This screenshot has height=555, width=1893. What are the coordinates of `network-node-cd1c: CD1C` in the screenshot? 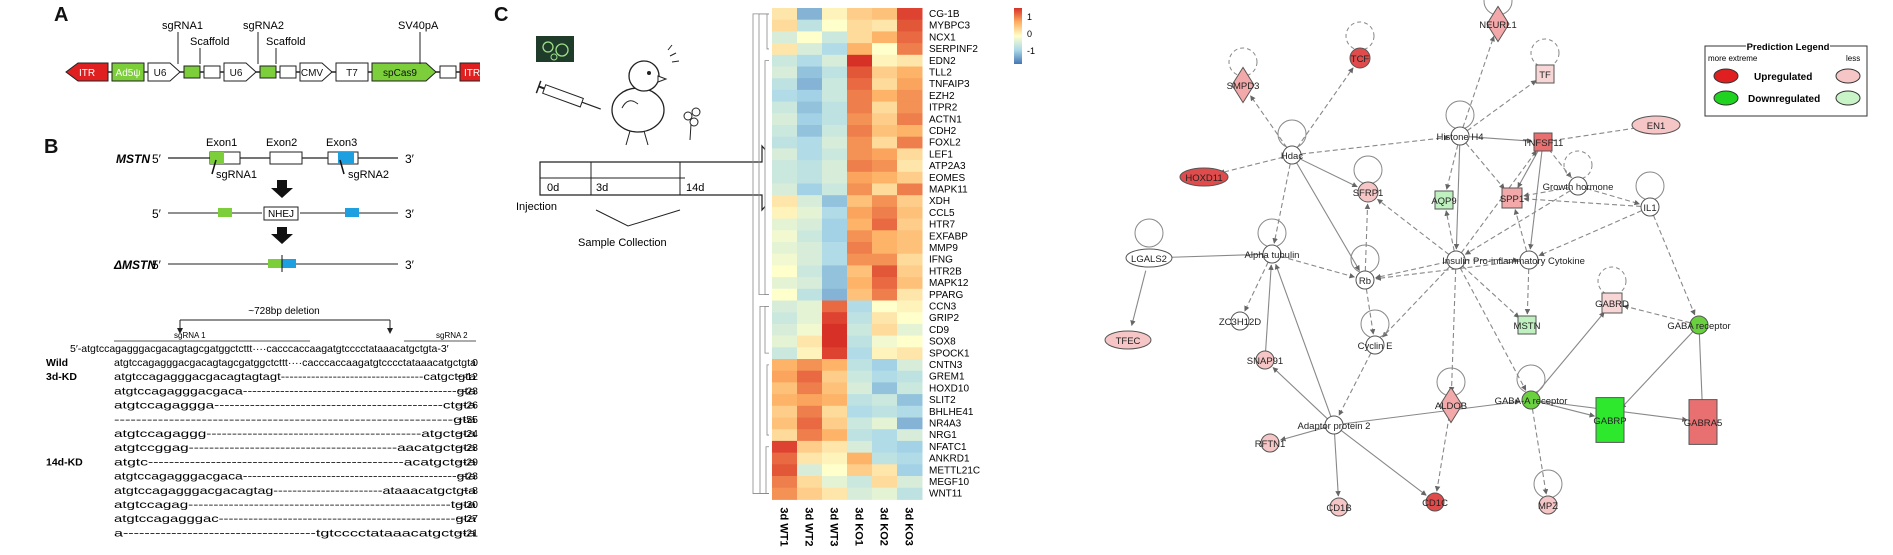 It's located at (1435, 502).